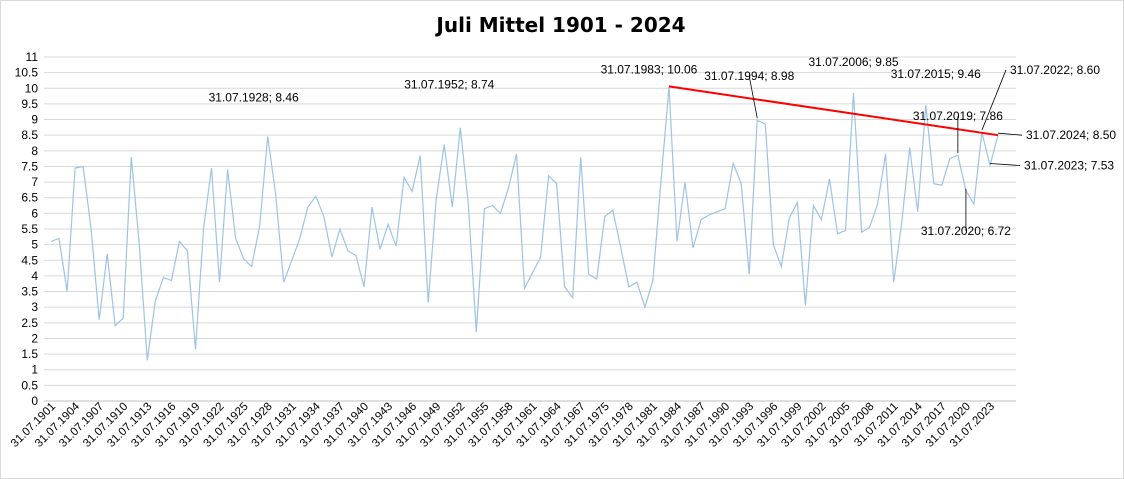 This screenshot has height=479, width=1124. Describe the element at coordinates (32, 57) in the screenshot. I see `y-tick-label: 11` at that location.